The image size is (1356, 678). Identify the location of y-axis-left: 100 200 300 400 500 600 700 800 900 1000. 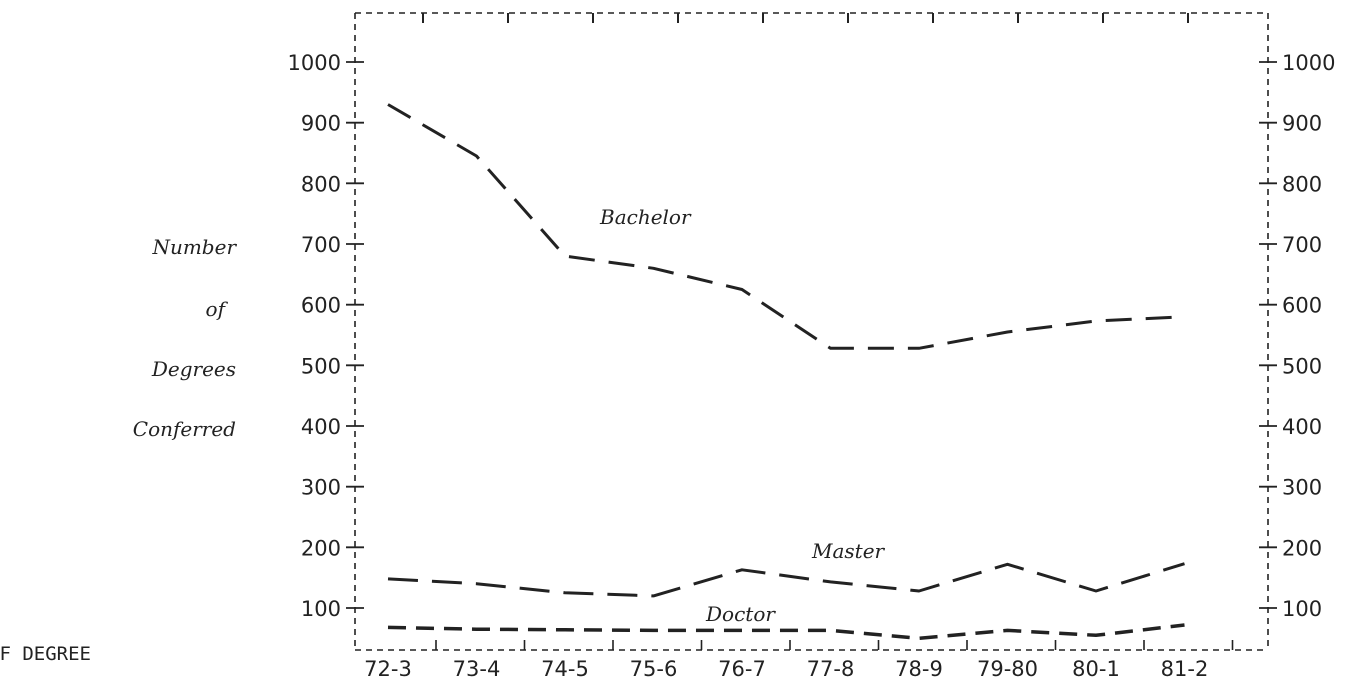
(326, 336).